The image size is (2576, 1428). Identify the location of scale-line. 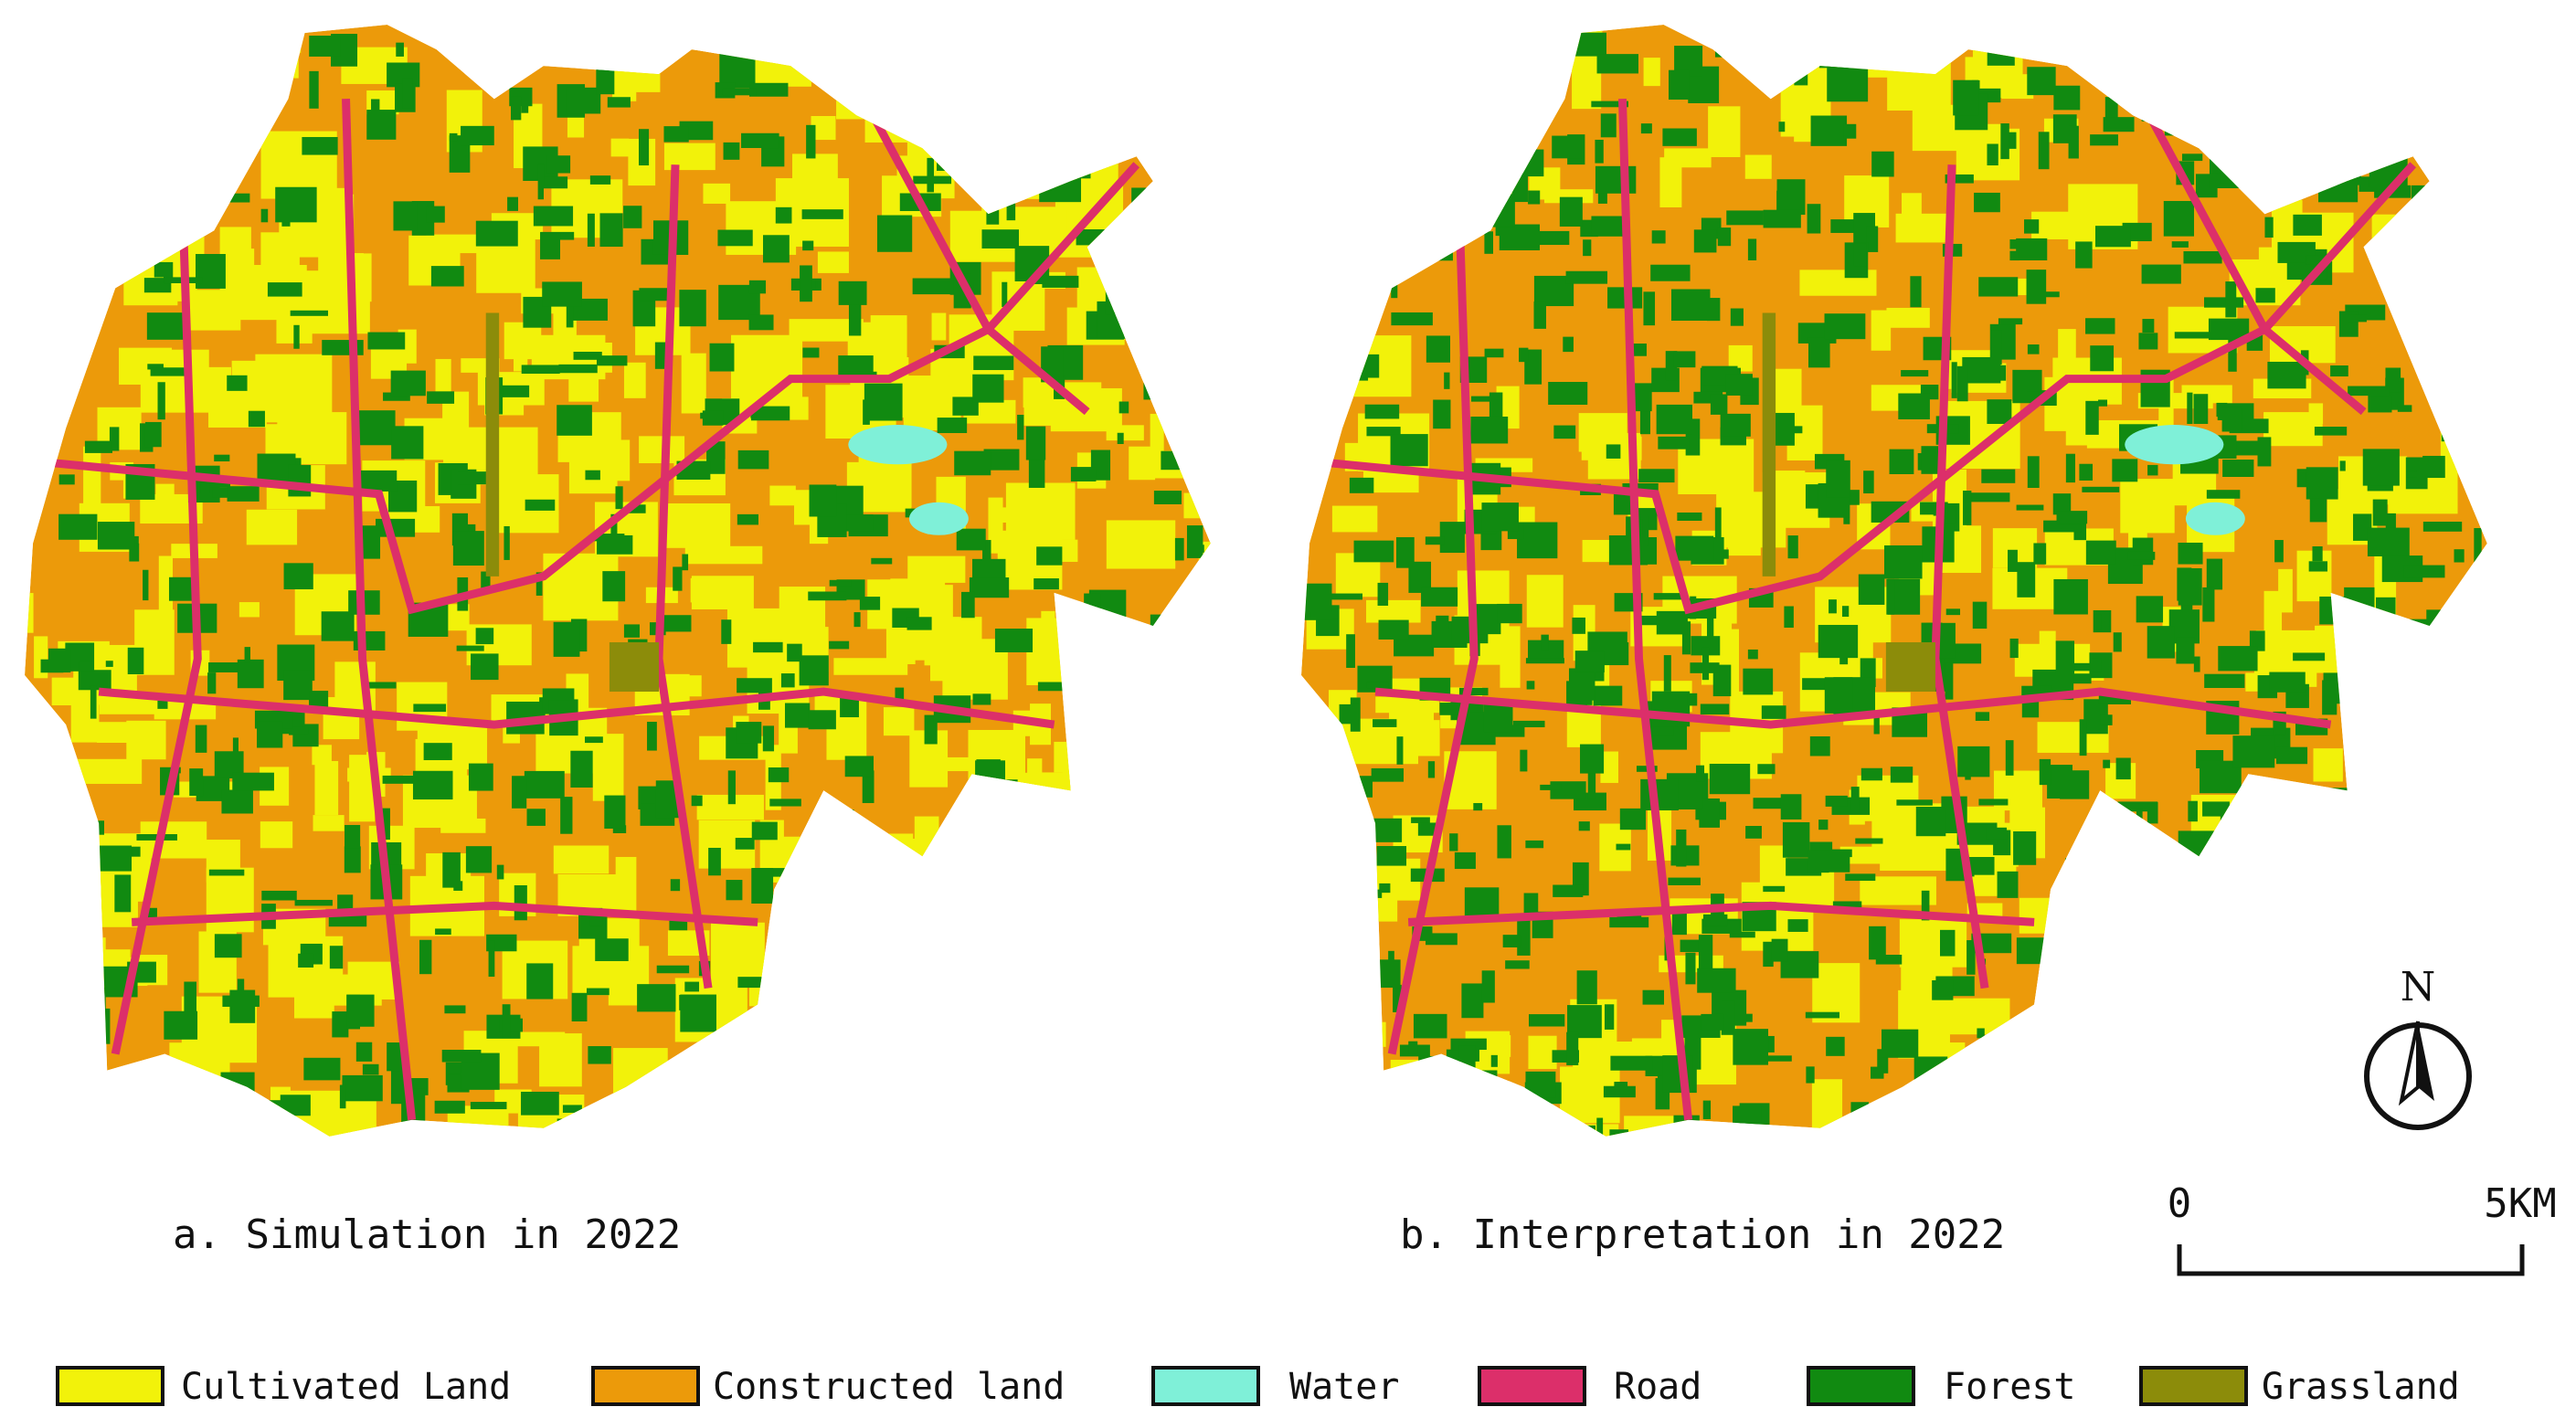
(2351, 1260).